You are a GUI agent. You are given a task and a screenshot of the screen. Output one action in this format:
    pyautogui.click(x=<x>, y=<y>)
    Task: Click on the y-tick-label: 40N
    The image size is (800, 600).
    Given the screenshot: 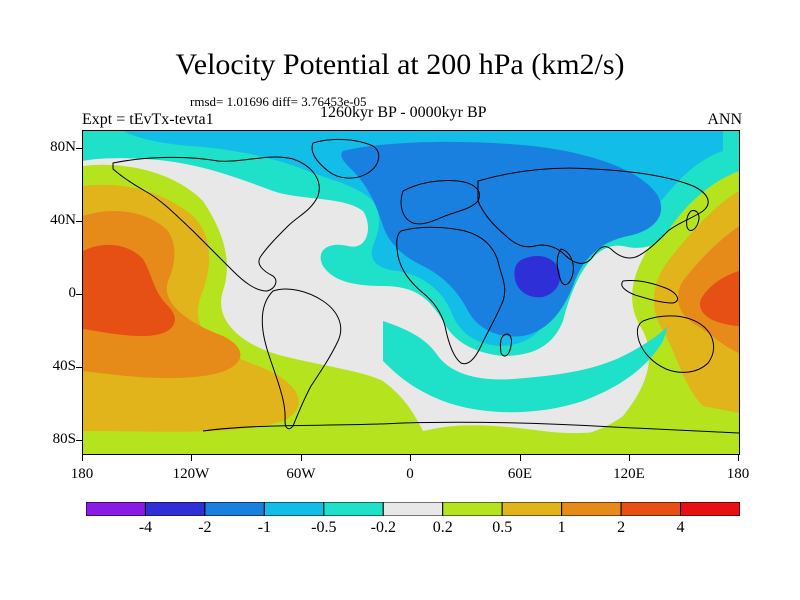 What is the action you would take?
    pyautogui.click(x=63, y=220)
    